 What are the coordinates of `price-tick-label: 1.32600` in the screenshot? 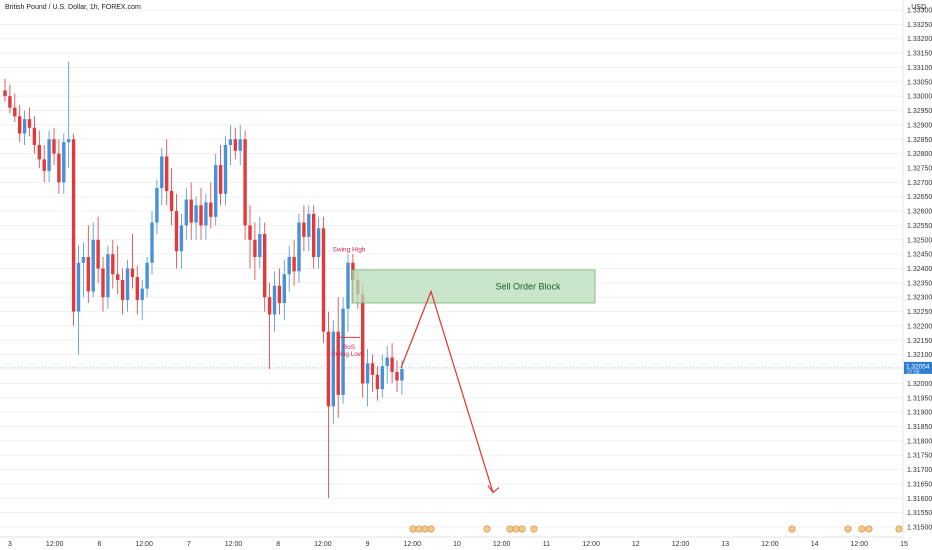 It's located at (919, 212).